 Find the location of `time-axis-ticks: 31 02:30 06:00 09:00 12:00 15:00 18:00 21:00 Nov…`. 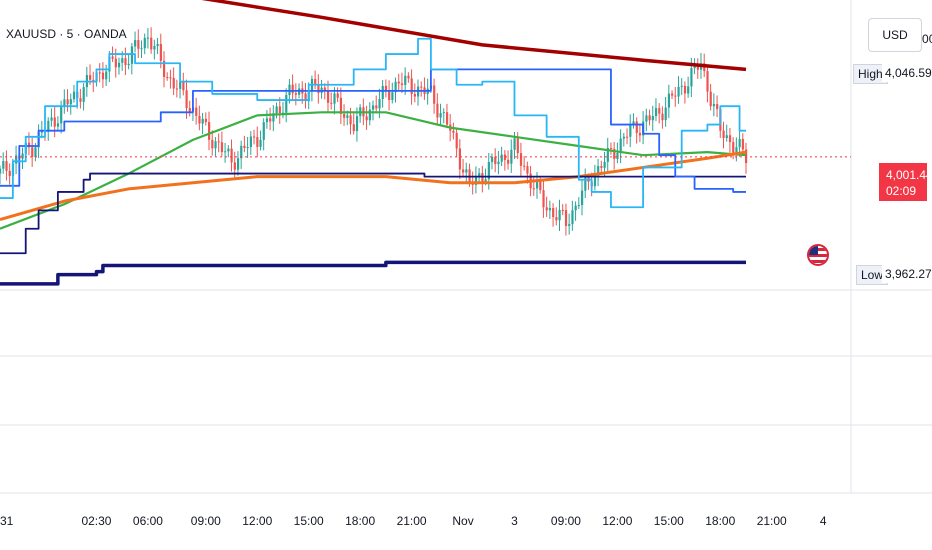

time-axis-ticks: 31 02:30 06:00 09:00 12:00 15:00 18:00 21:00 Nov… is located at coordinates (413, 521).